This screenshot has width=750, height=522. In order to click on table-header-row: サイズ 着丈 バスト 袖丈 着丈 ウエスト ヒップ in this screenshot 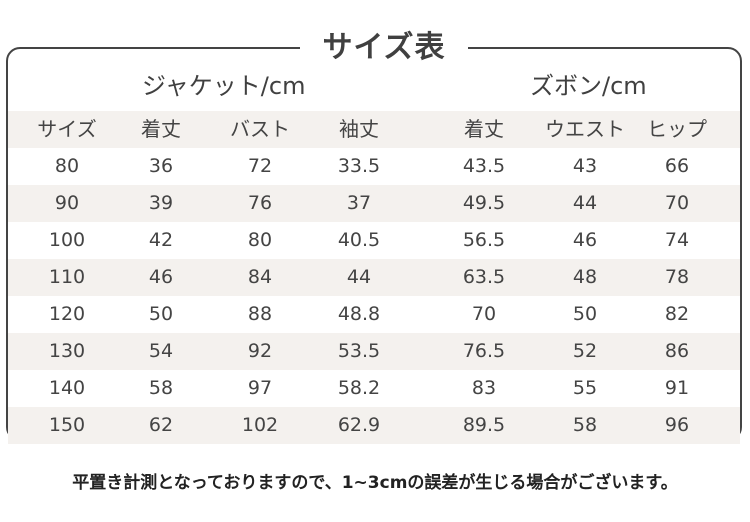, I will do `click(374, 129)`.